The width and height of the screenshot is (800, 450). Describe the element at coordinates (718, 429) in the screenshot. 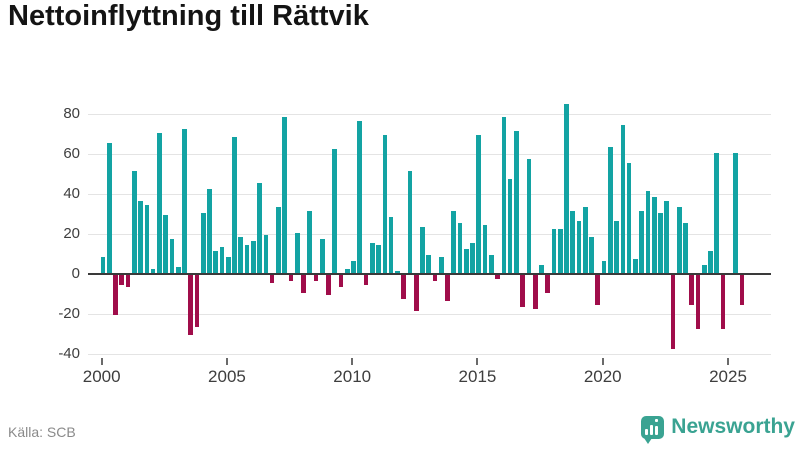

I see `newsworthy-logo: Newsworthy` at that location.